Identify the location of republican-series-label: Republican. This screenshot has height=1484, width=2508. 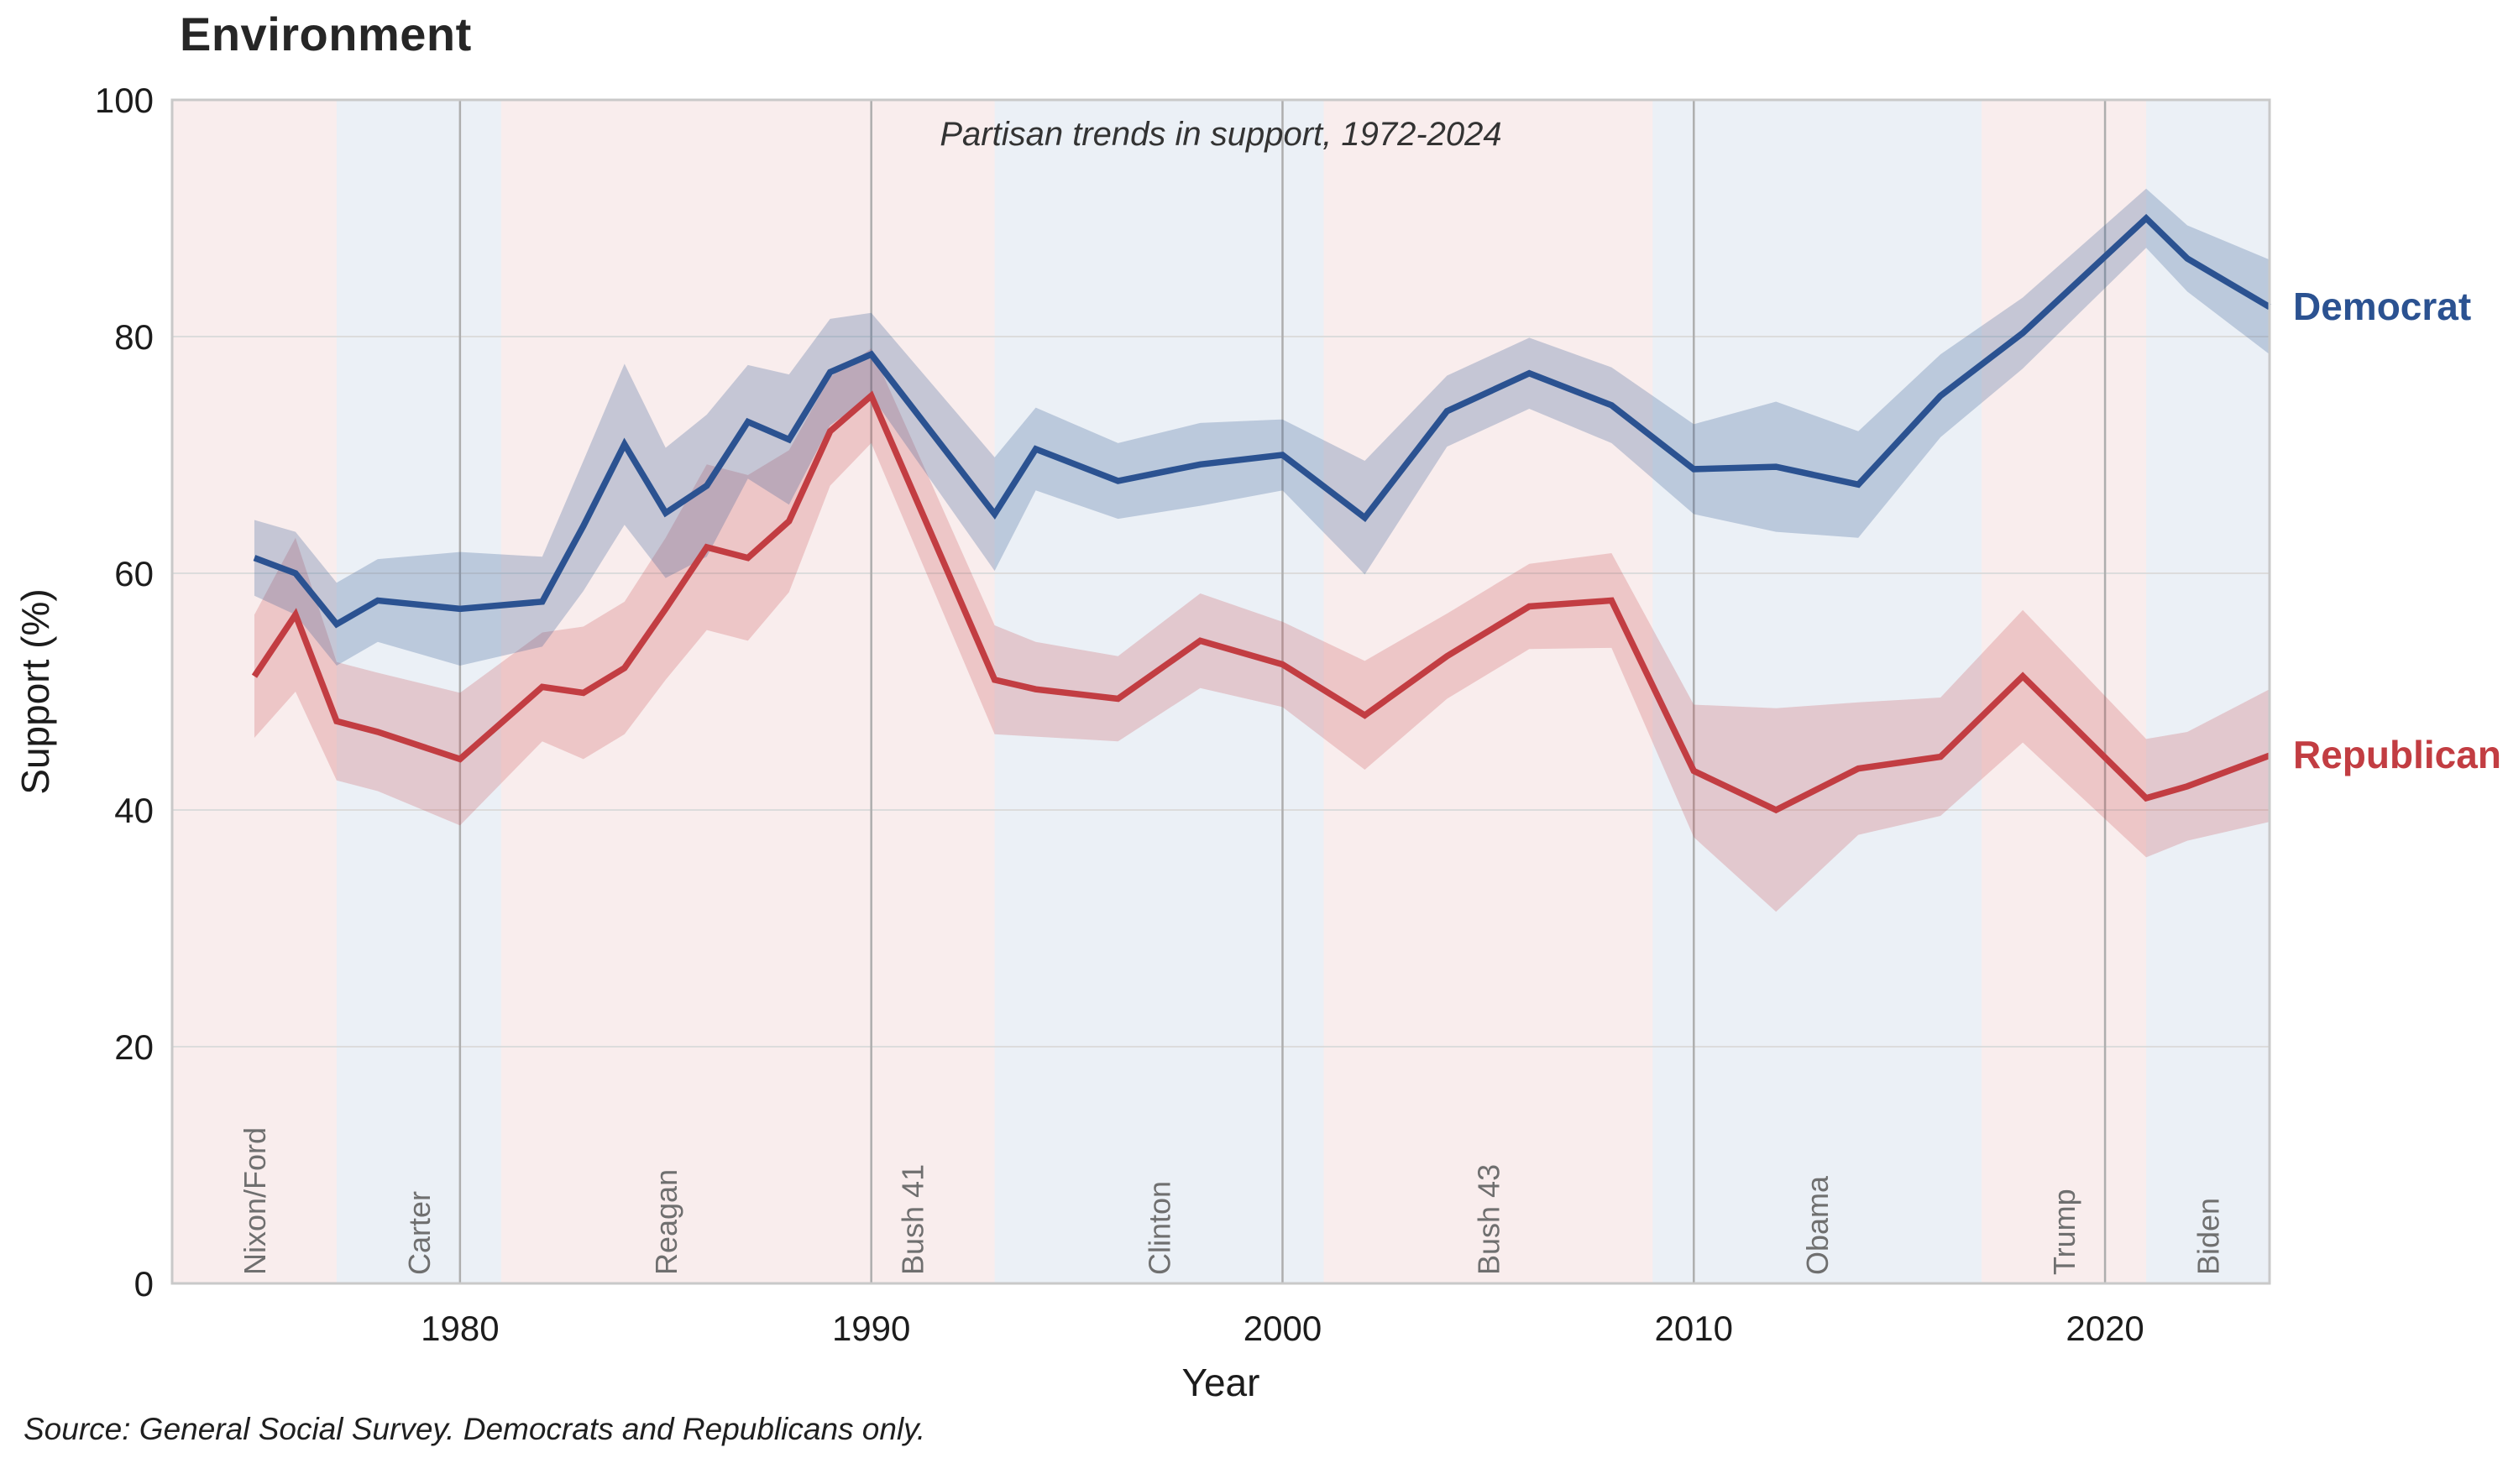
(2397, 755).